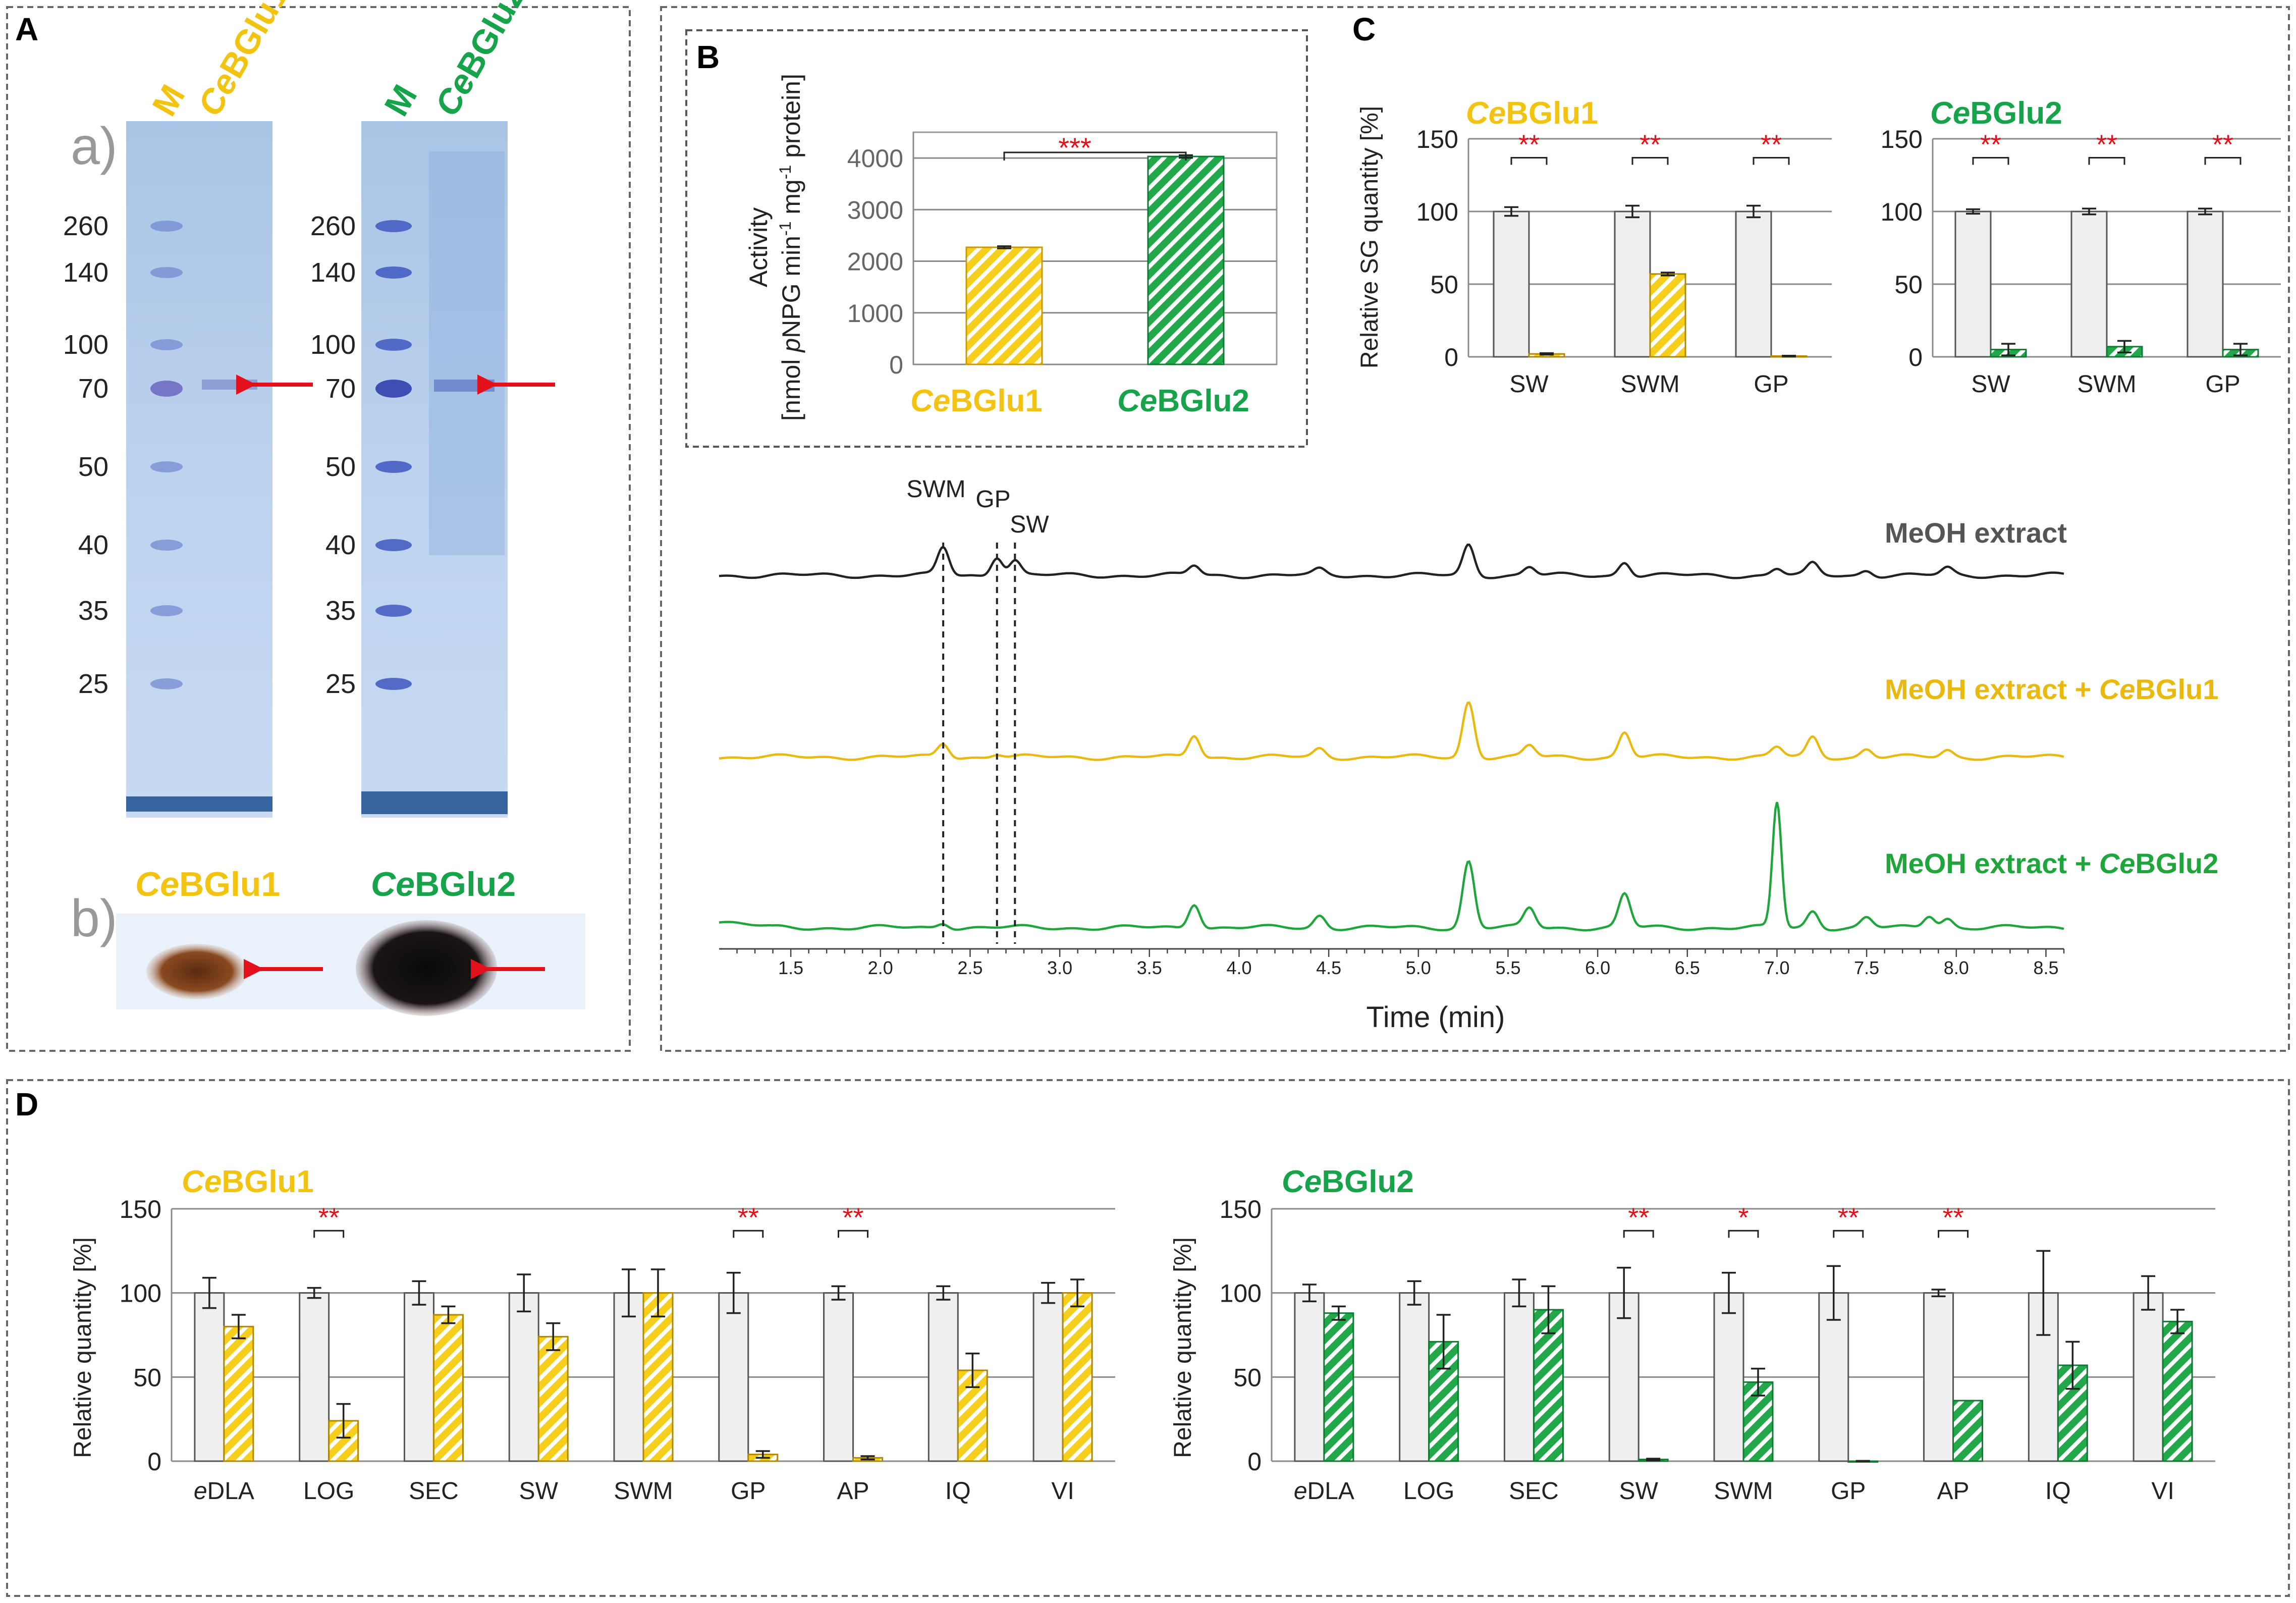  What do you see at coordinates (480, 61) in the screenshot?
I see `lane-cebglu2-header: CeBGlu2` at bounding box center [480, 61].